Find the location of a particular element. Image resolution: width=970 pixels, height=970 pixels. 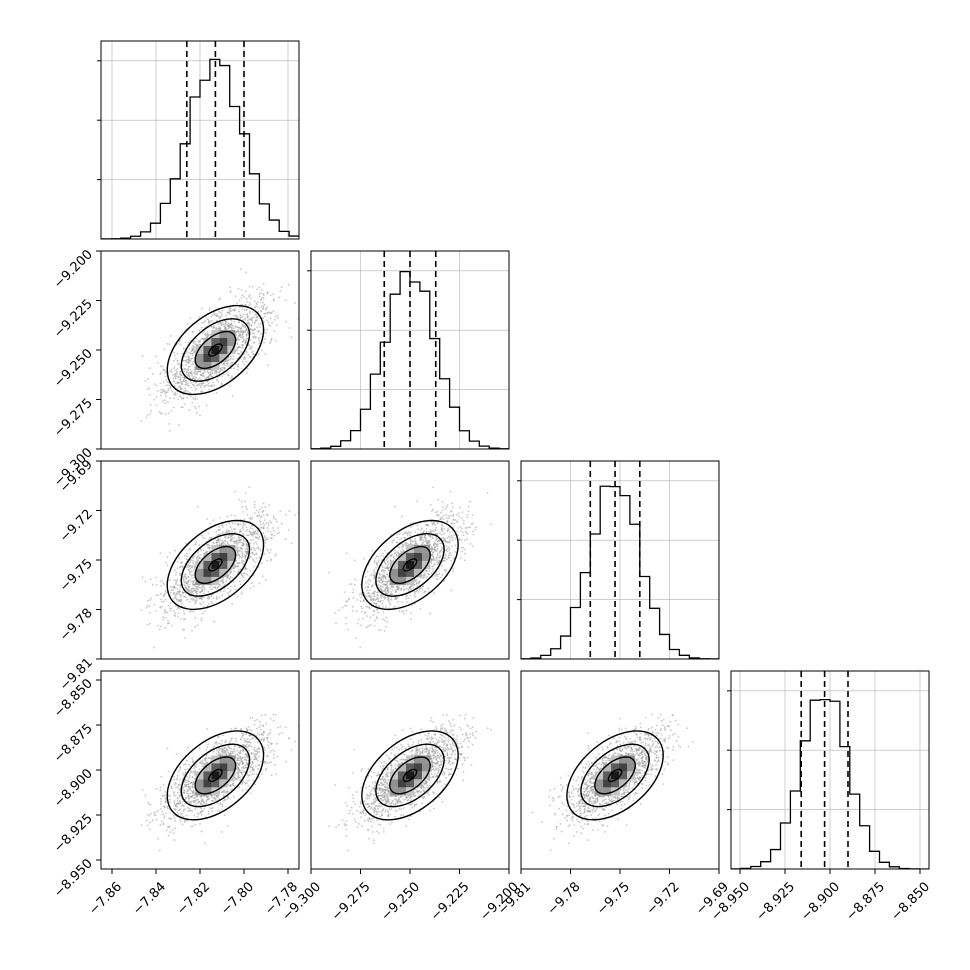

density-cell is located at coordinates (199, 350).